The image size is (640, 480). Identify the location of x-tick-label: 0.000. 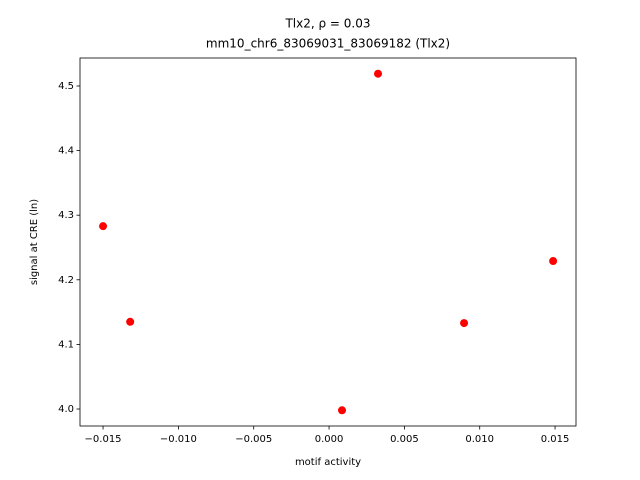
(329, 439).